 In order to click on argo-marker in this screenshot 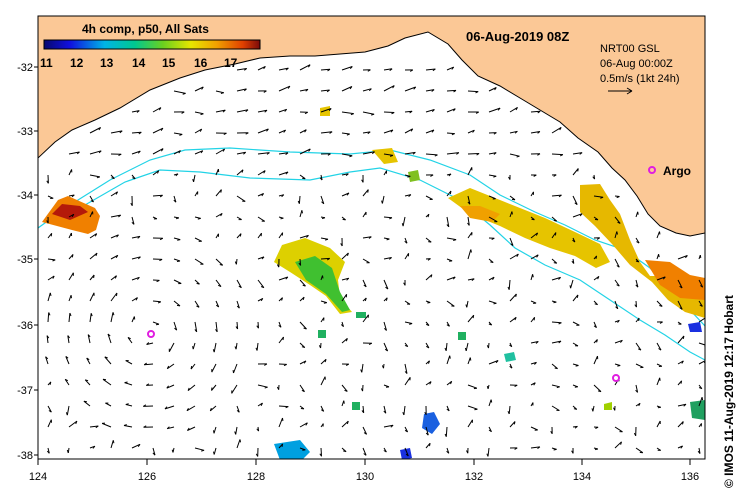, I will do `click(151, 334)`.